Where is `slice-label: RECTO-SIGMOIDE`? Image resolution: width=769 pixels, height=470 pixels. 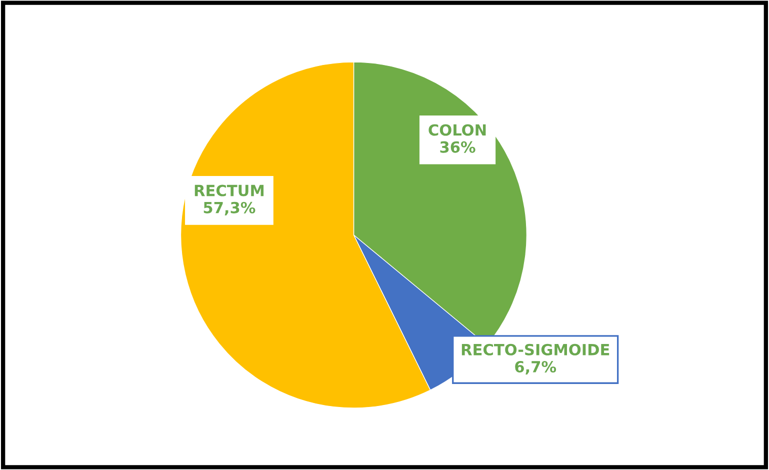
slice-label: RECTO-SIGMOIDE is located at coordinates (536, 350).